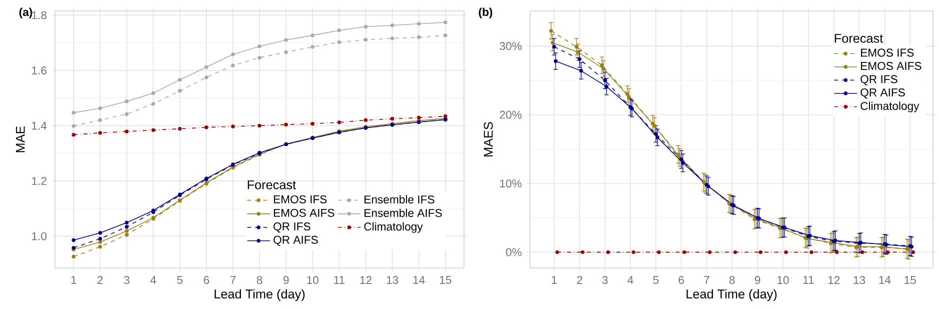 The image size is (939, 309). I want to click on y-axis-title: MAES, so click(488, 139).